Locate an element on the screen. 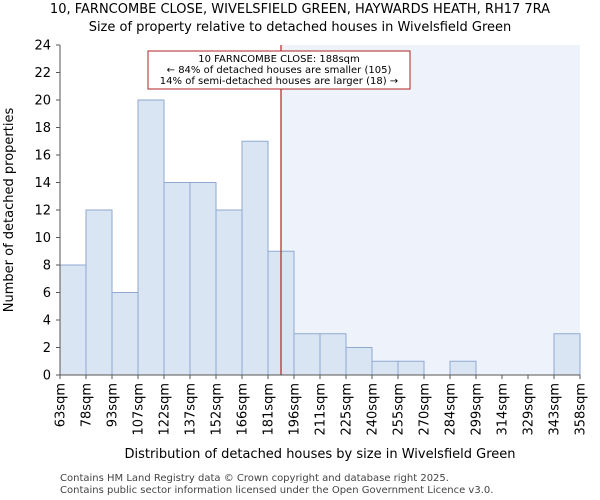  bar-343sqm is located at coordinates (567, 354).